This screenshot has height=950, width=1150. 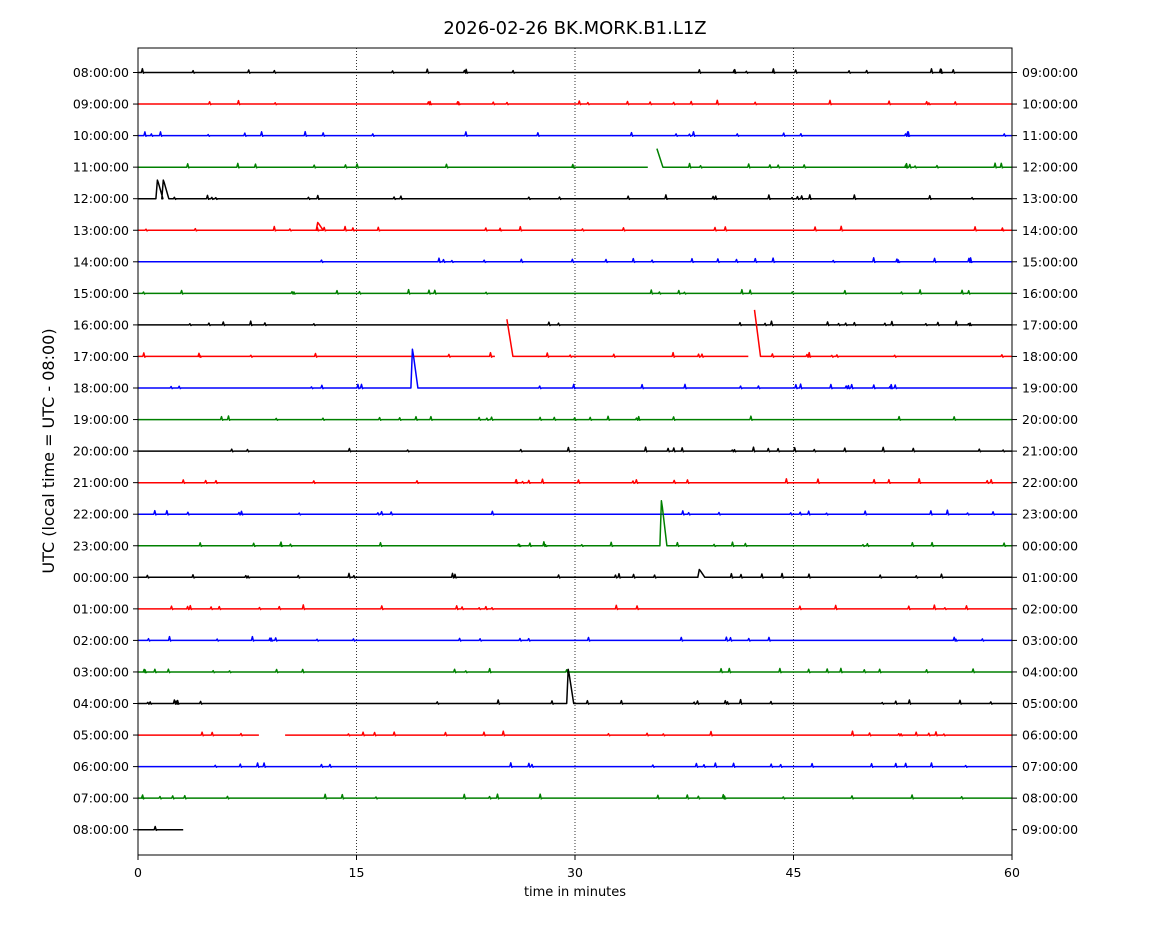 What do you see at coordinates (575, 872) in the screenshot?
I see `x-tick-label: 30` at bounding box center [575, 872].